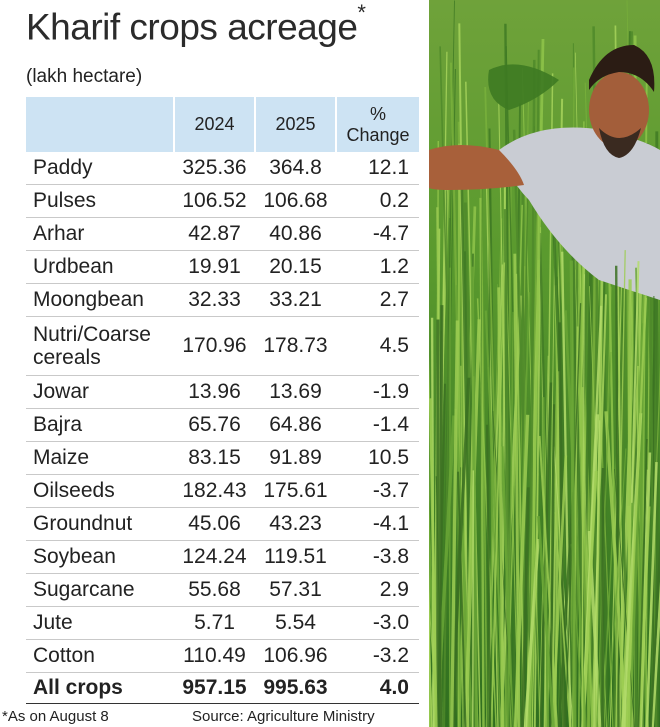  Describe the element at coordinates (295, 168) in the screenshot. I see `value-2025-cell: 364.8` at that location.